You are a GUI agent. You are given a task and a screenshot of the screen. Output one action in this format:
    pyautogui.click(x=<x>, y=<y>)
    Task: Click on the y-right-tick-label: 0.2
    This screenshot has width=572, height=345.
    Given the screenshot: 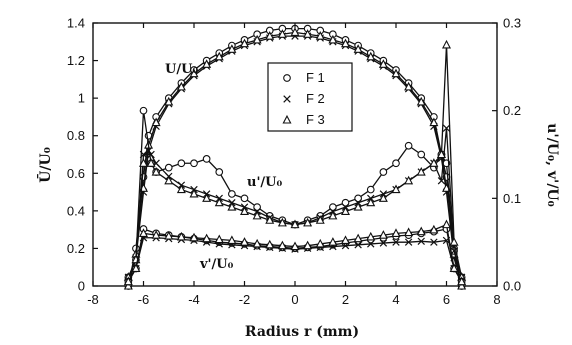 What is the action you would take?
    pyautogui.click(x=512, y=110)
    